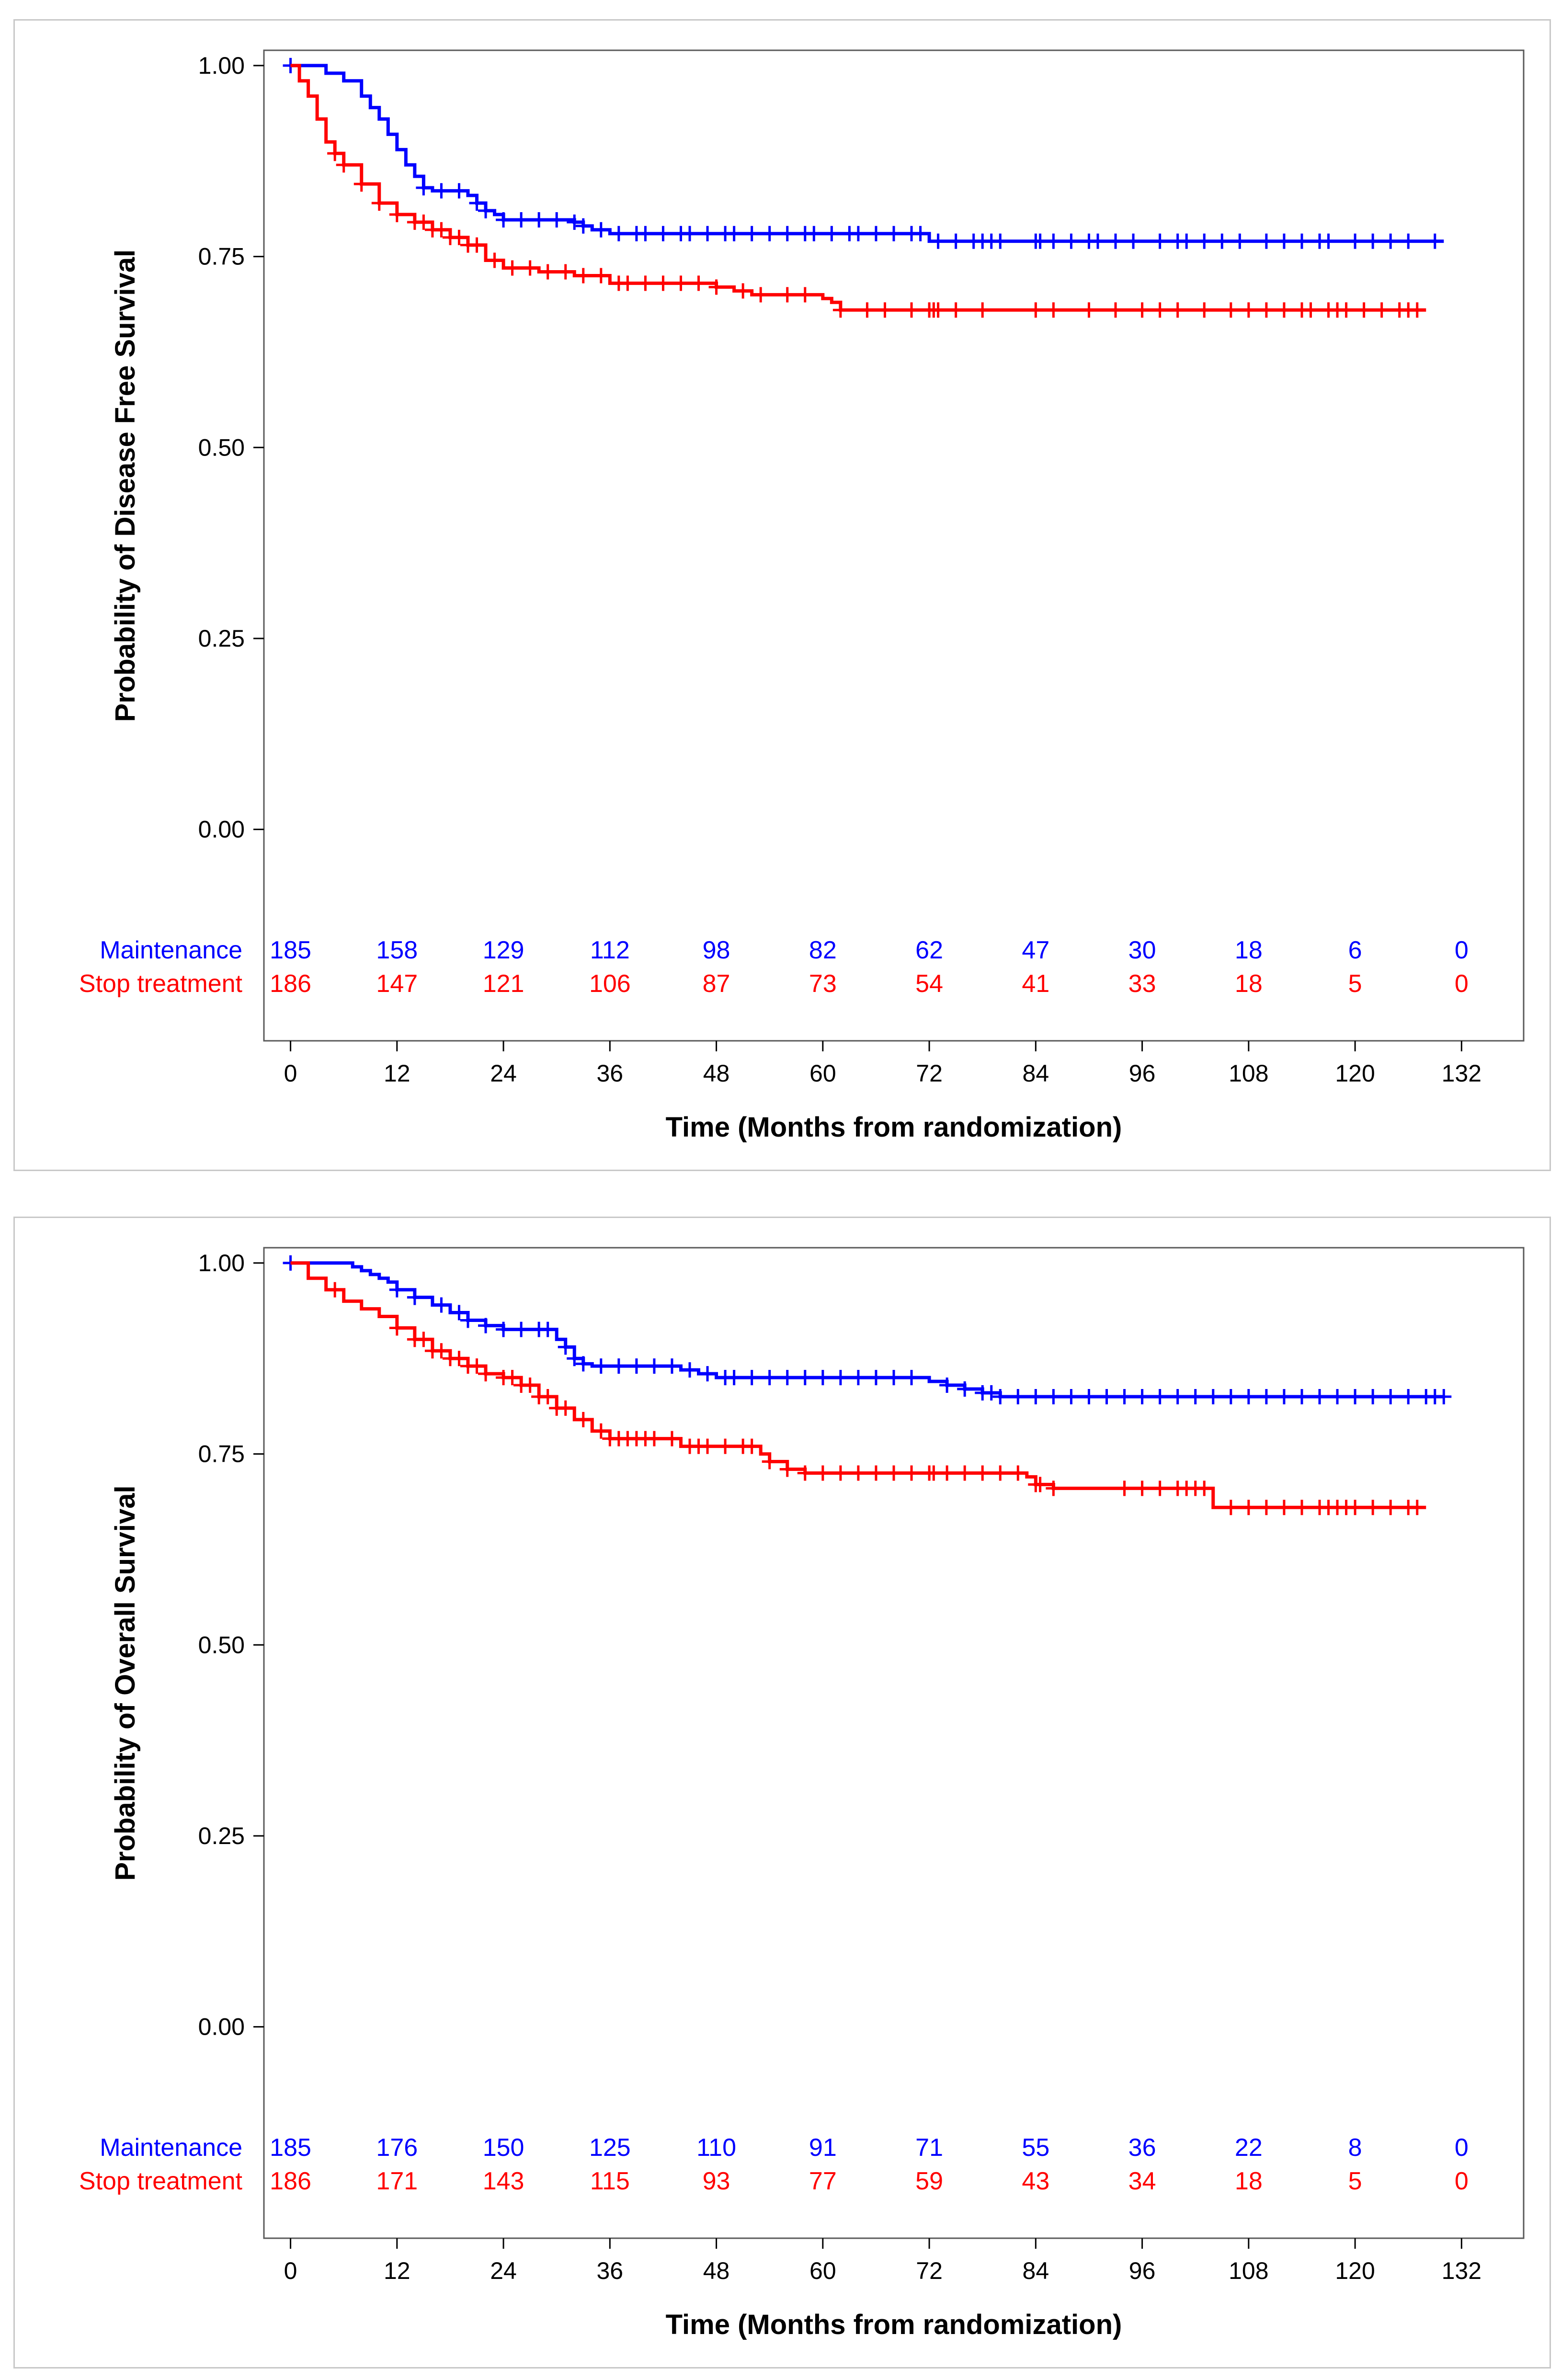  Describe the element at coordinates (929, 950) in the screenshot. I see `risk-count: 62` at that location.